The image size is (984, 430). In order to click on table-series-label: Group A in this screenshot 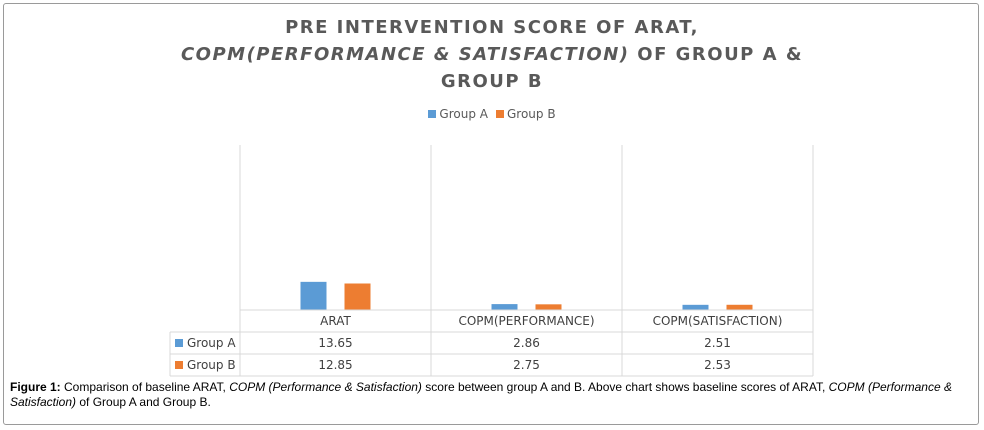, I will do `click(211, 343)`.